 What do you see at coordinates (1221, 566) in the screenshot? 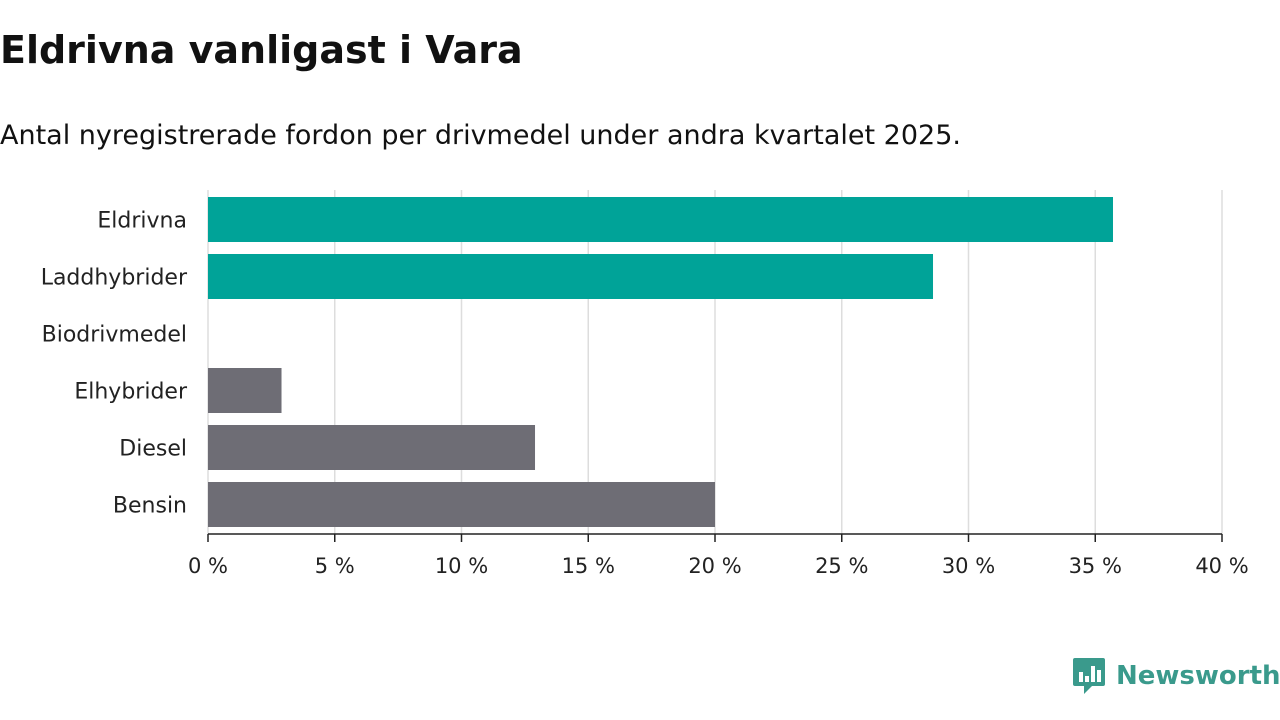
I see `x-tick-label: 40 %` at bounding box center [1221, 566].